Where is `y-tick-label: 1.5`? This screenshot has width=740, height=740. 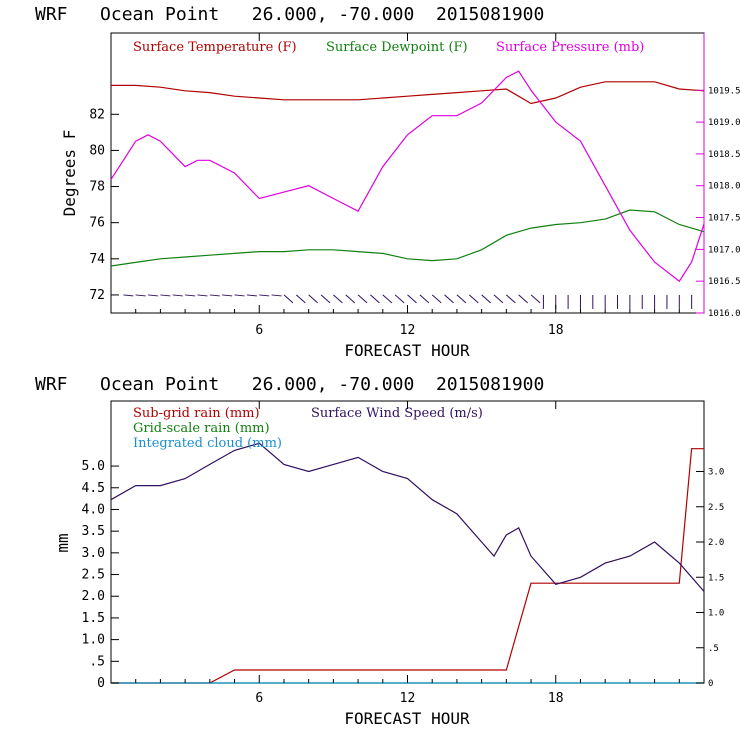 y-tick-label: 1.5 is located at coordinates (93, 618).